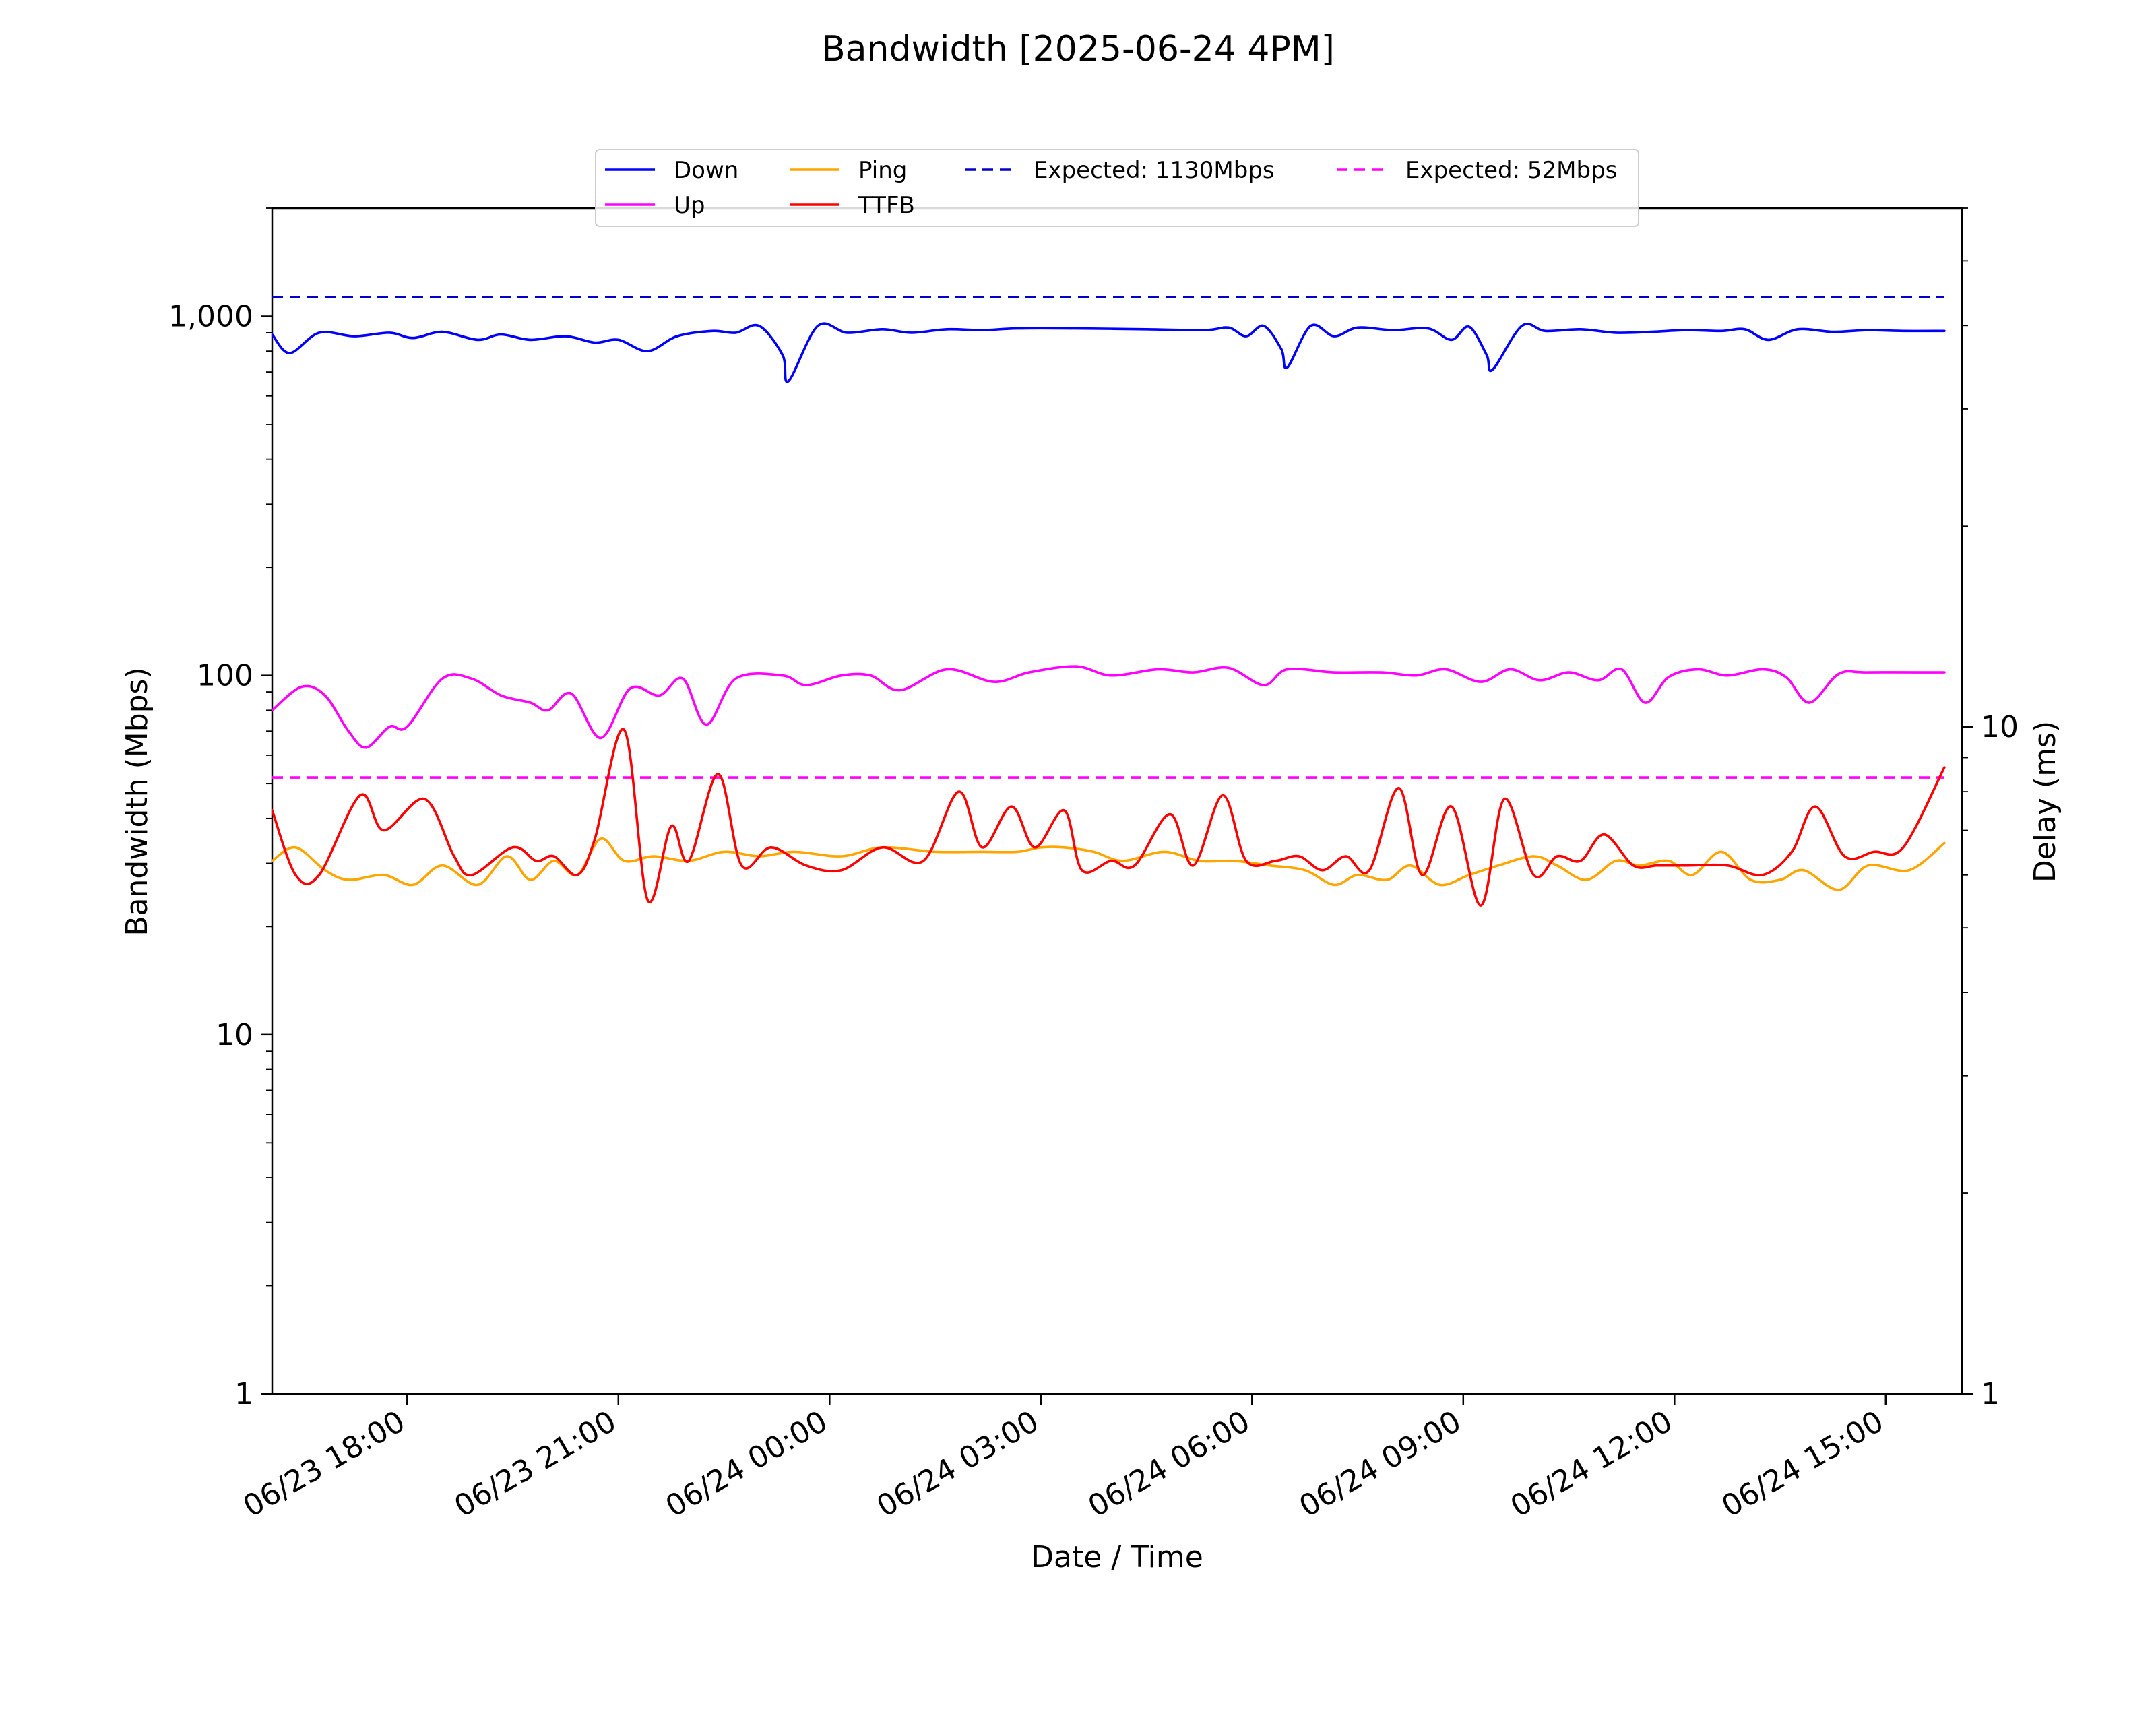 This screenshot has width=2156, height=1728. I want to click on legend-label-down: Down, so click(706, 170).